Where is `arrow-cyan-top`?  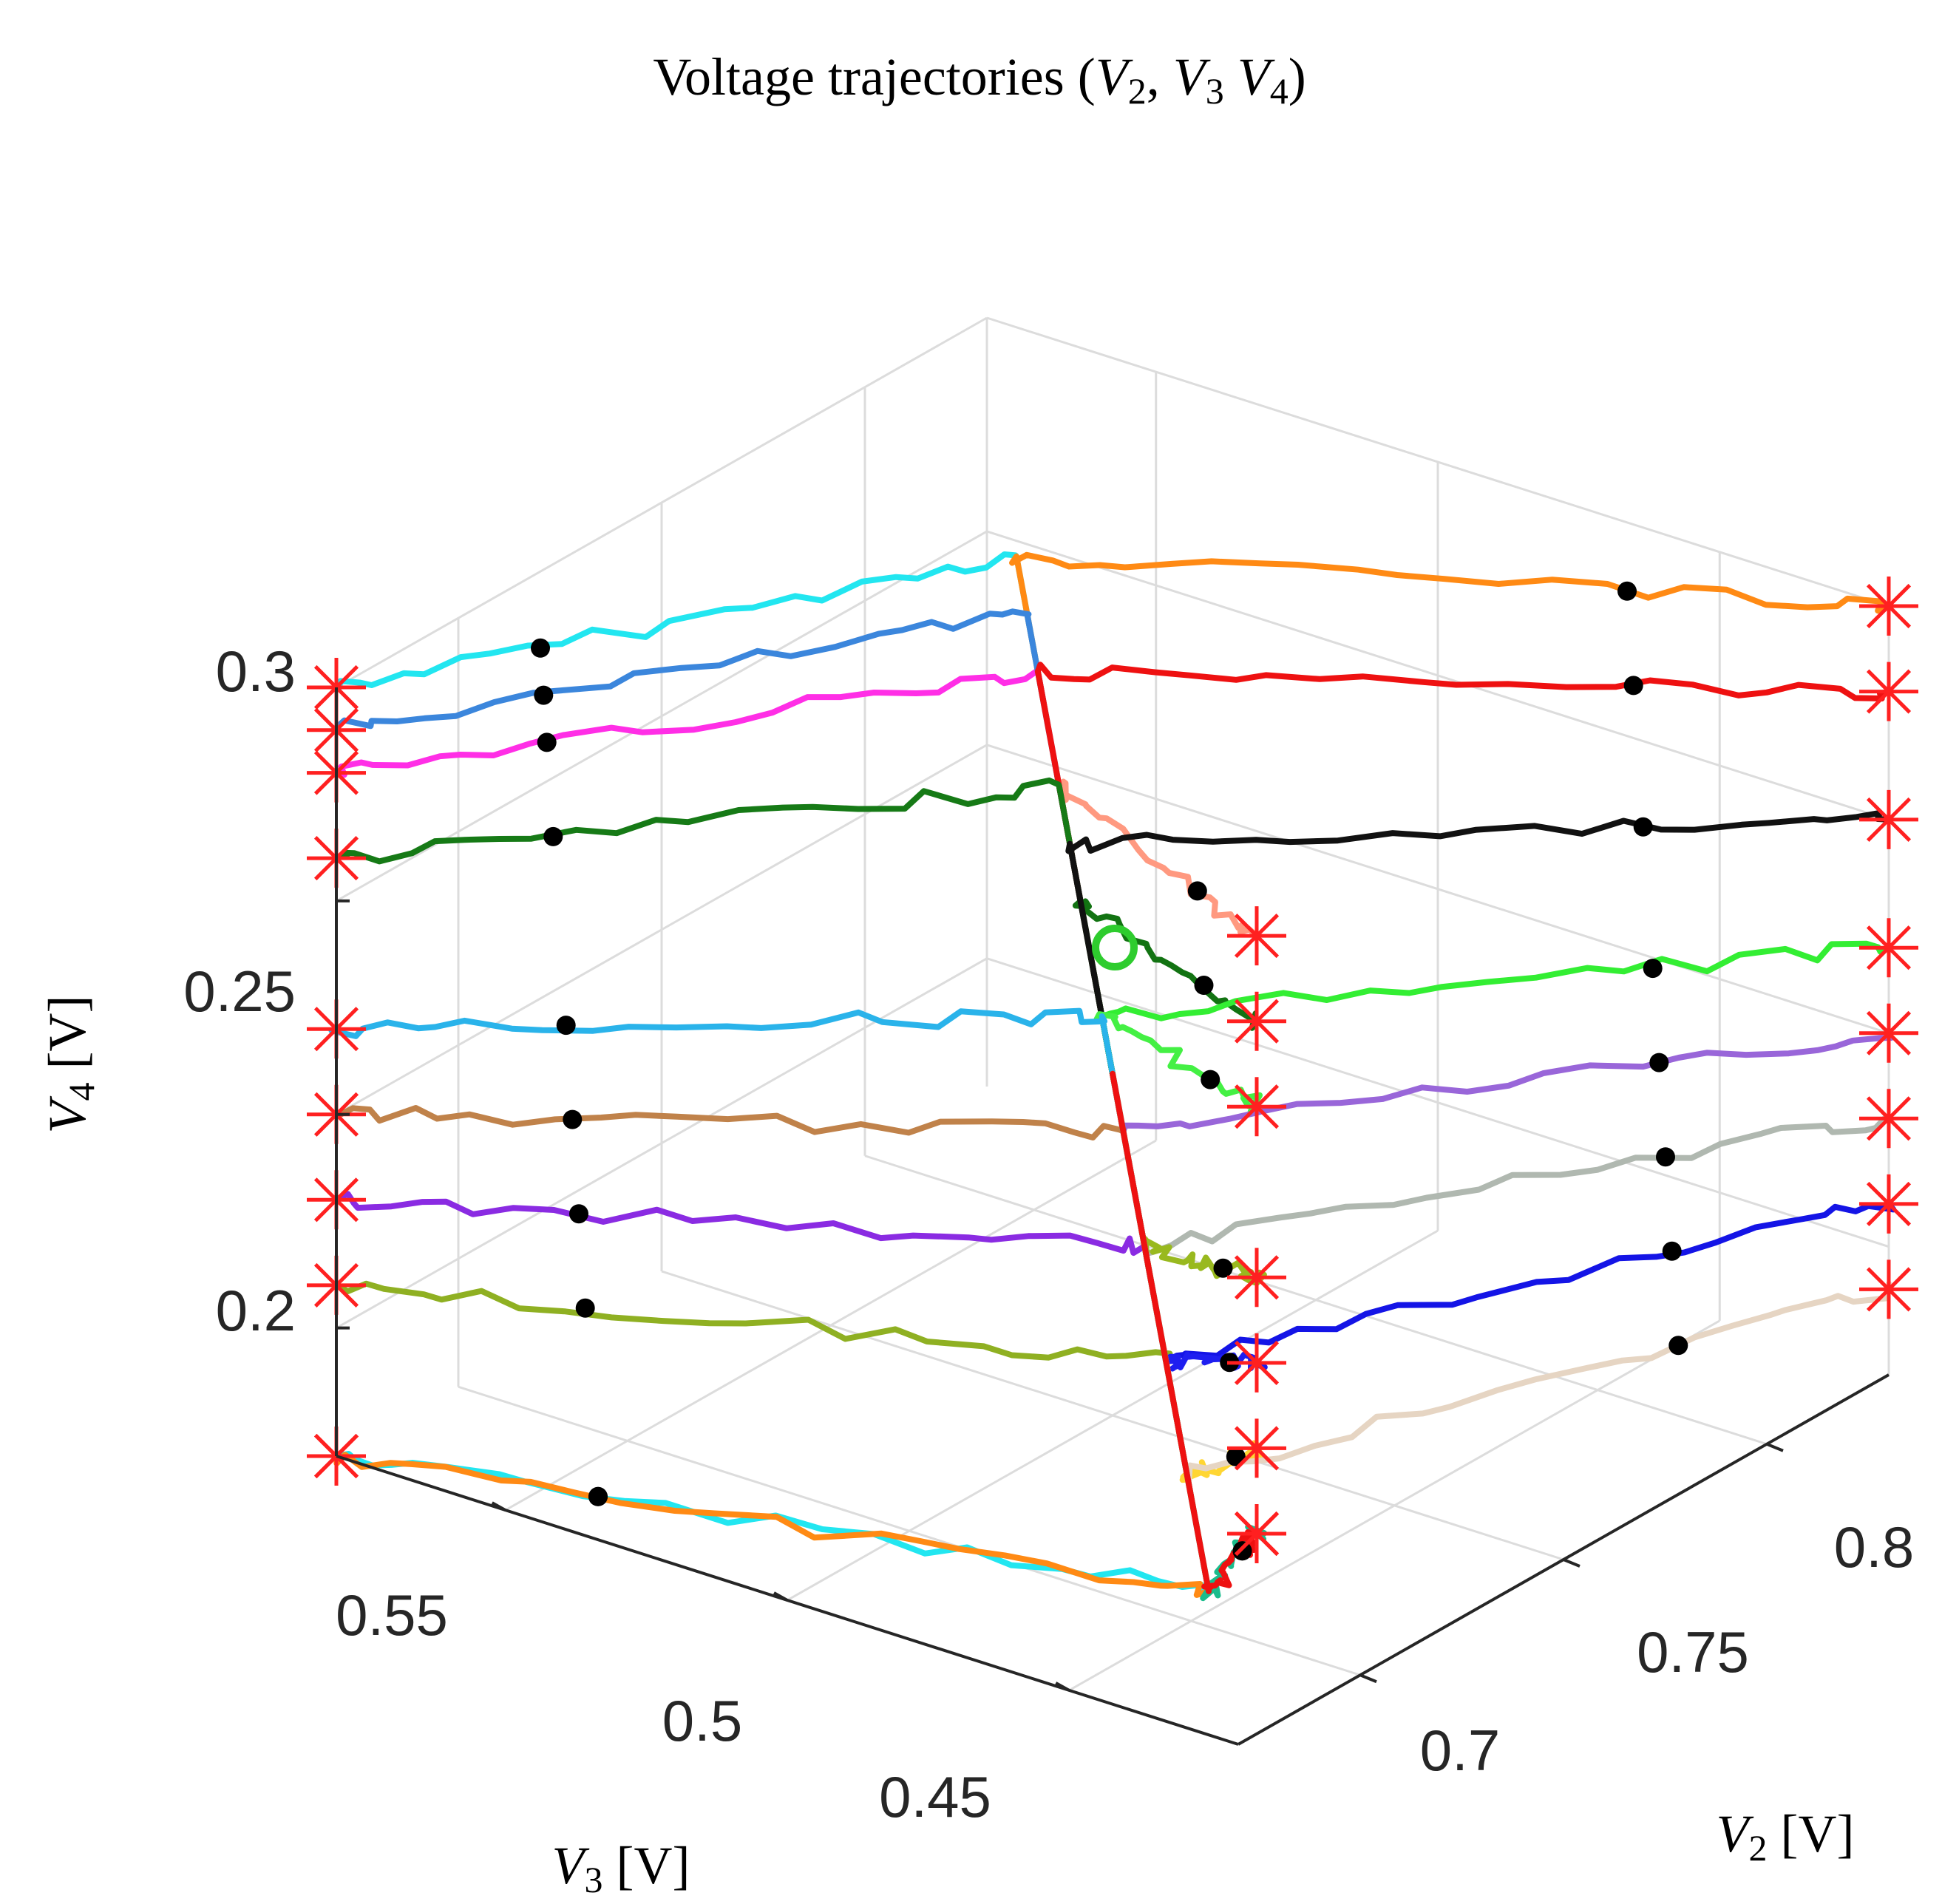
arrow-cyan-top is located at coordinates (540, 648).